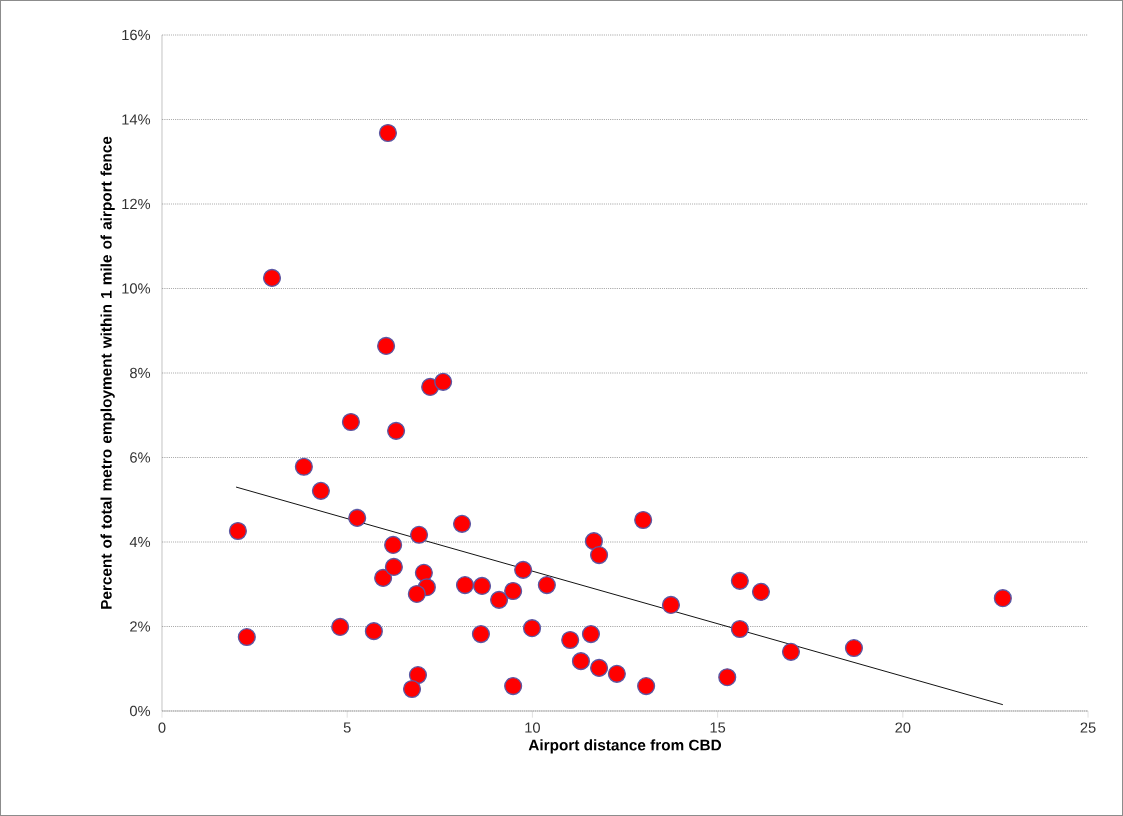 The width and height of the screenshot is (1123, 816). What do you see at coordinates (1088, 727) in the screenshot?
I see `x-tick-label: 25` at bounding box center [1088, 727].